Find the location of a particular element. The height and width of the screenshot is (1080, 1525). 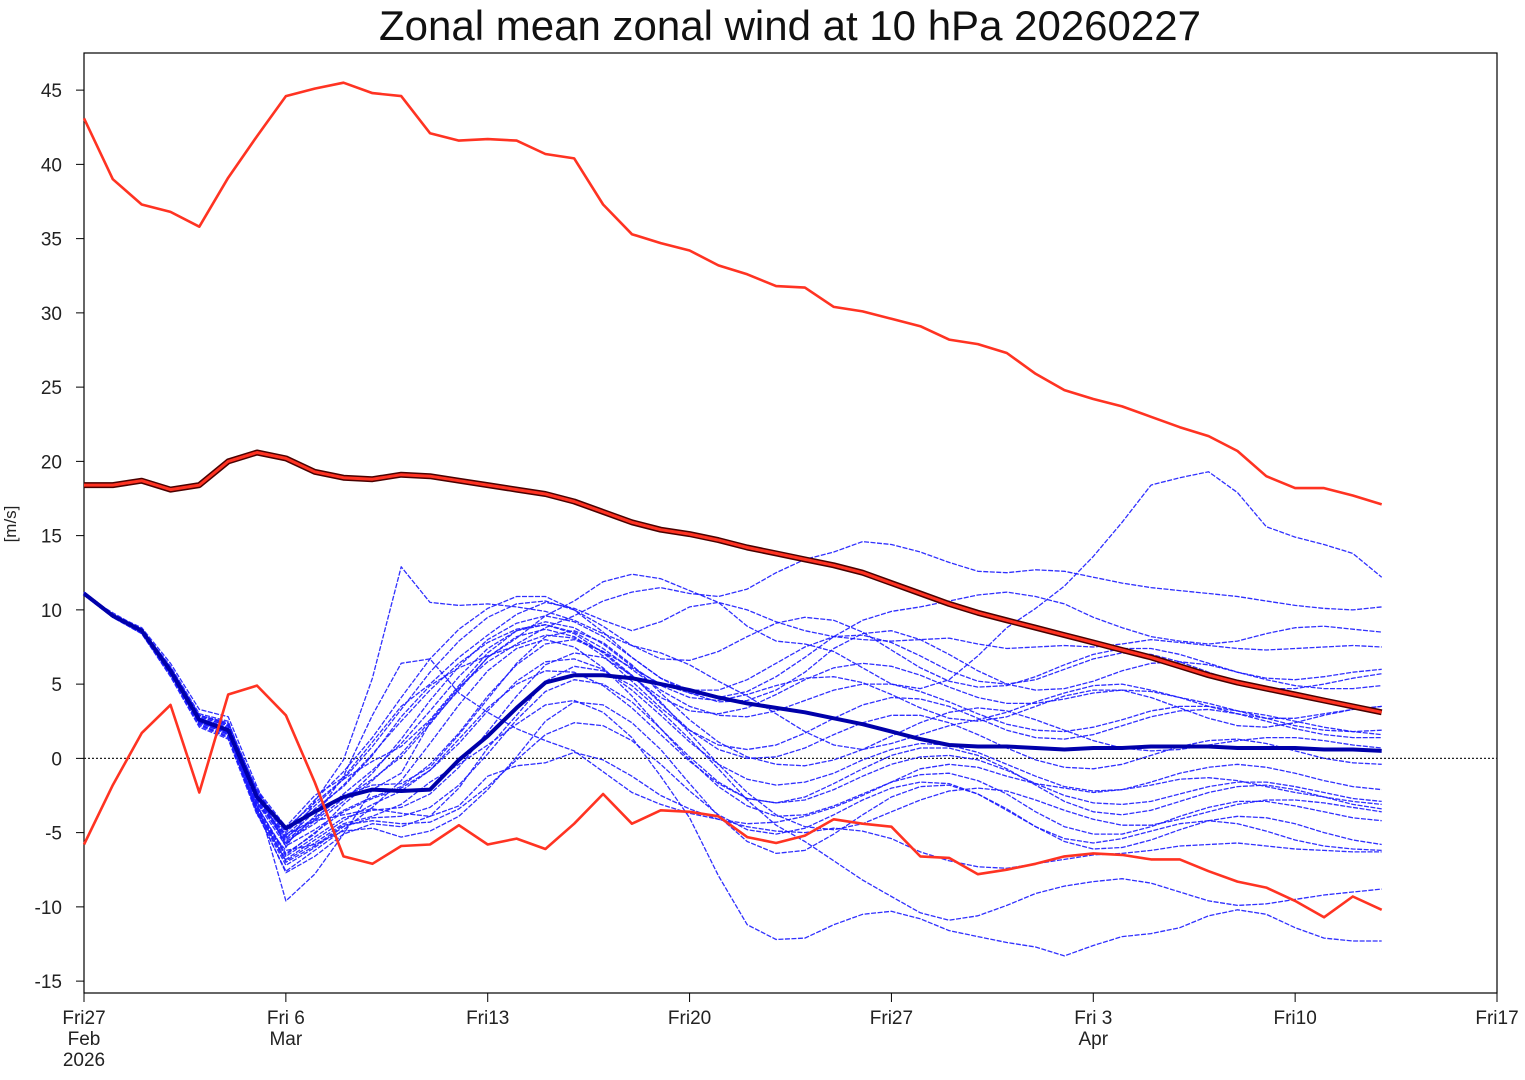

y-axis-label: [m/s] is located at coordinates (10, 524).